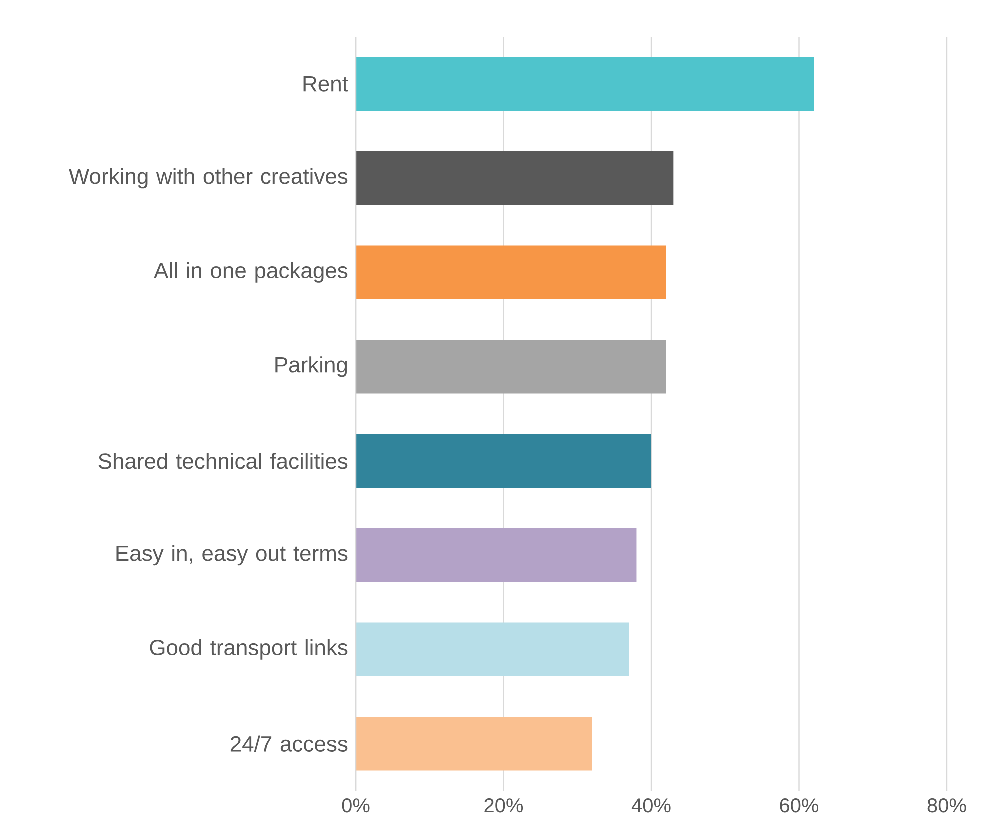 The width and height of the screenshot is (984, 839). What do you see at coordinates (947, 805) in the screenshot?
I see `x-tick-label: 80%` at bounding box center [947, 805].